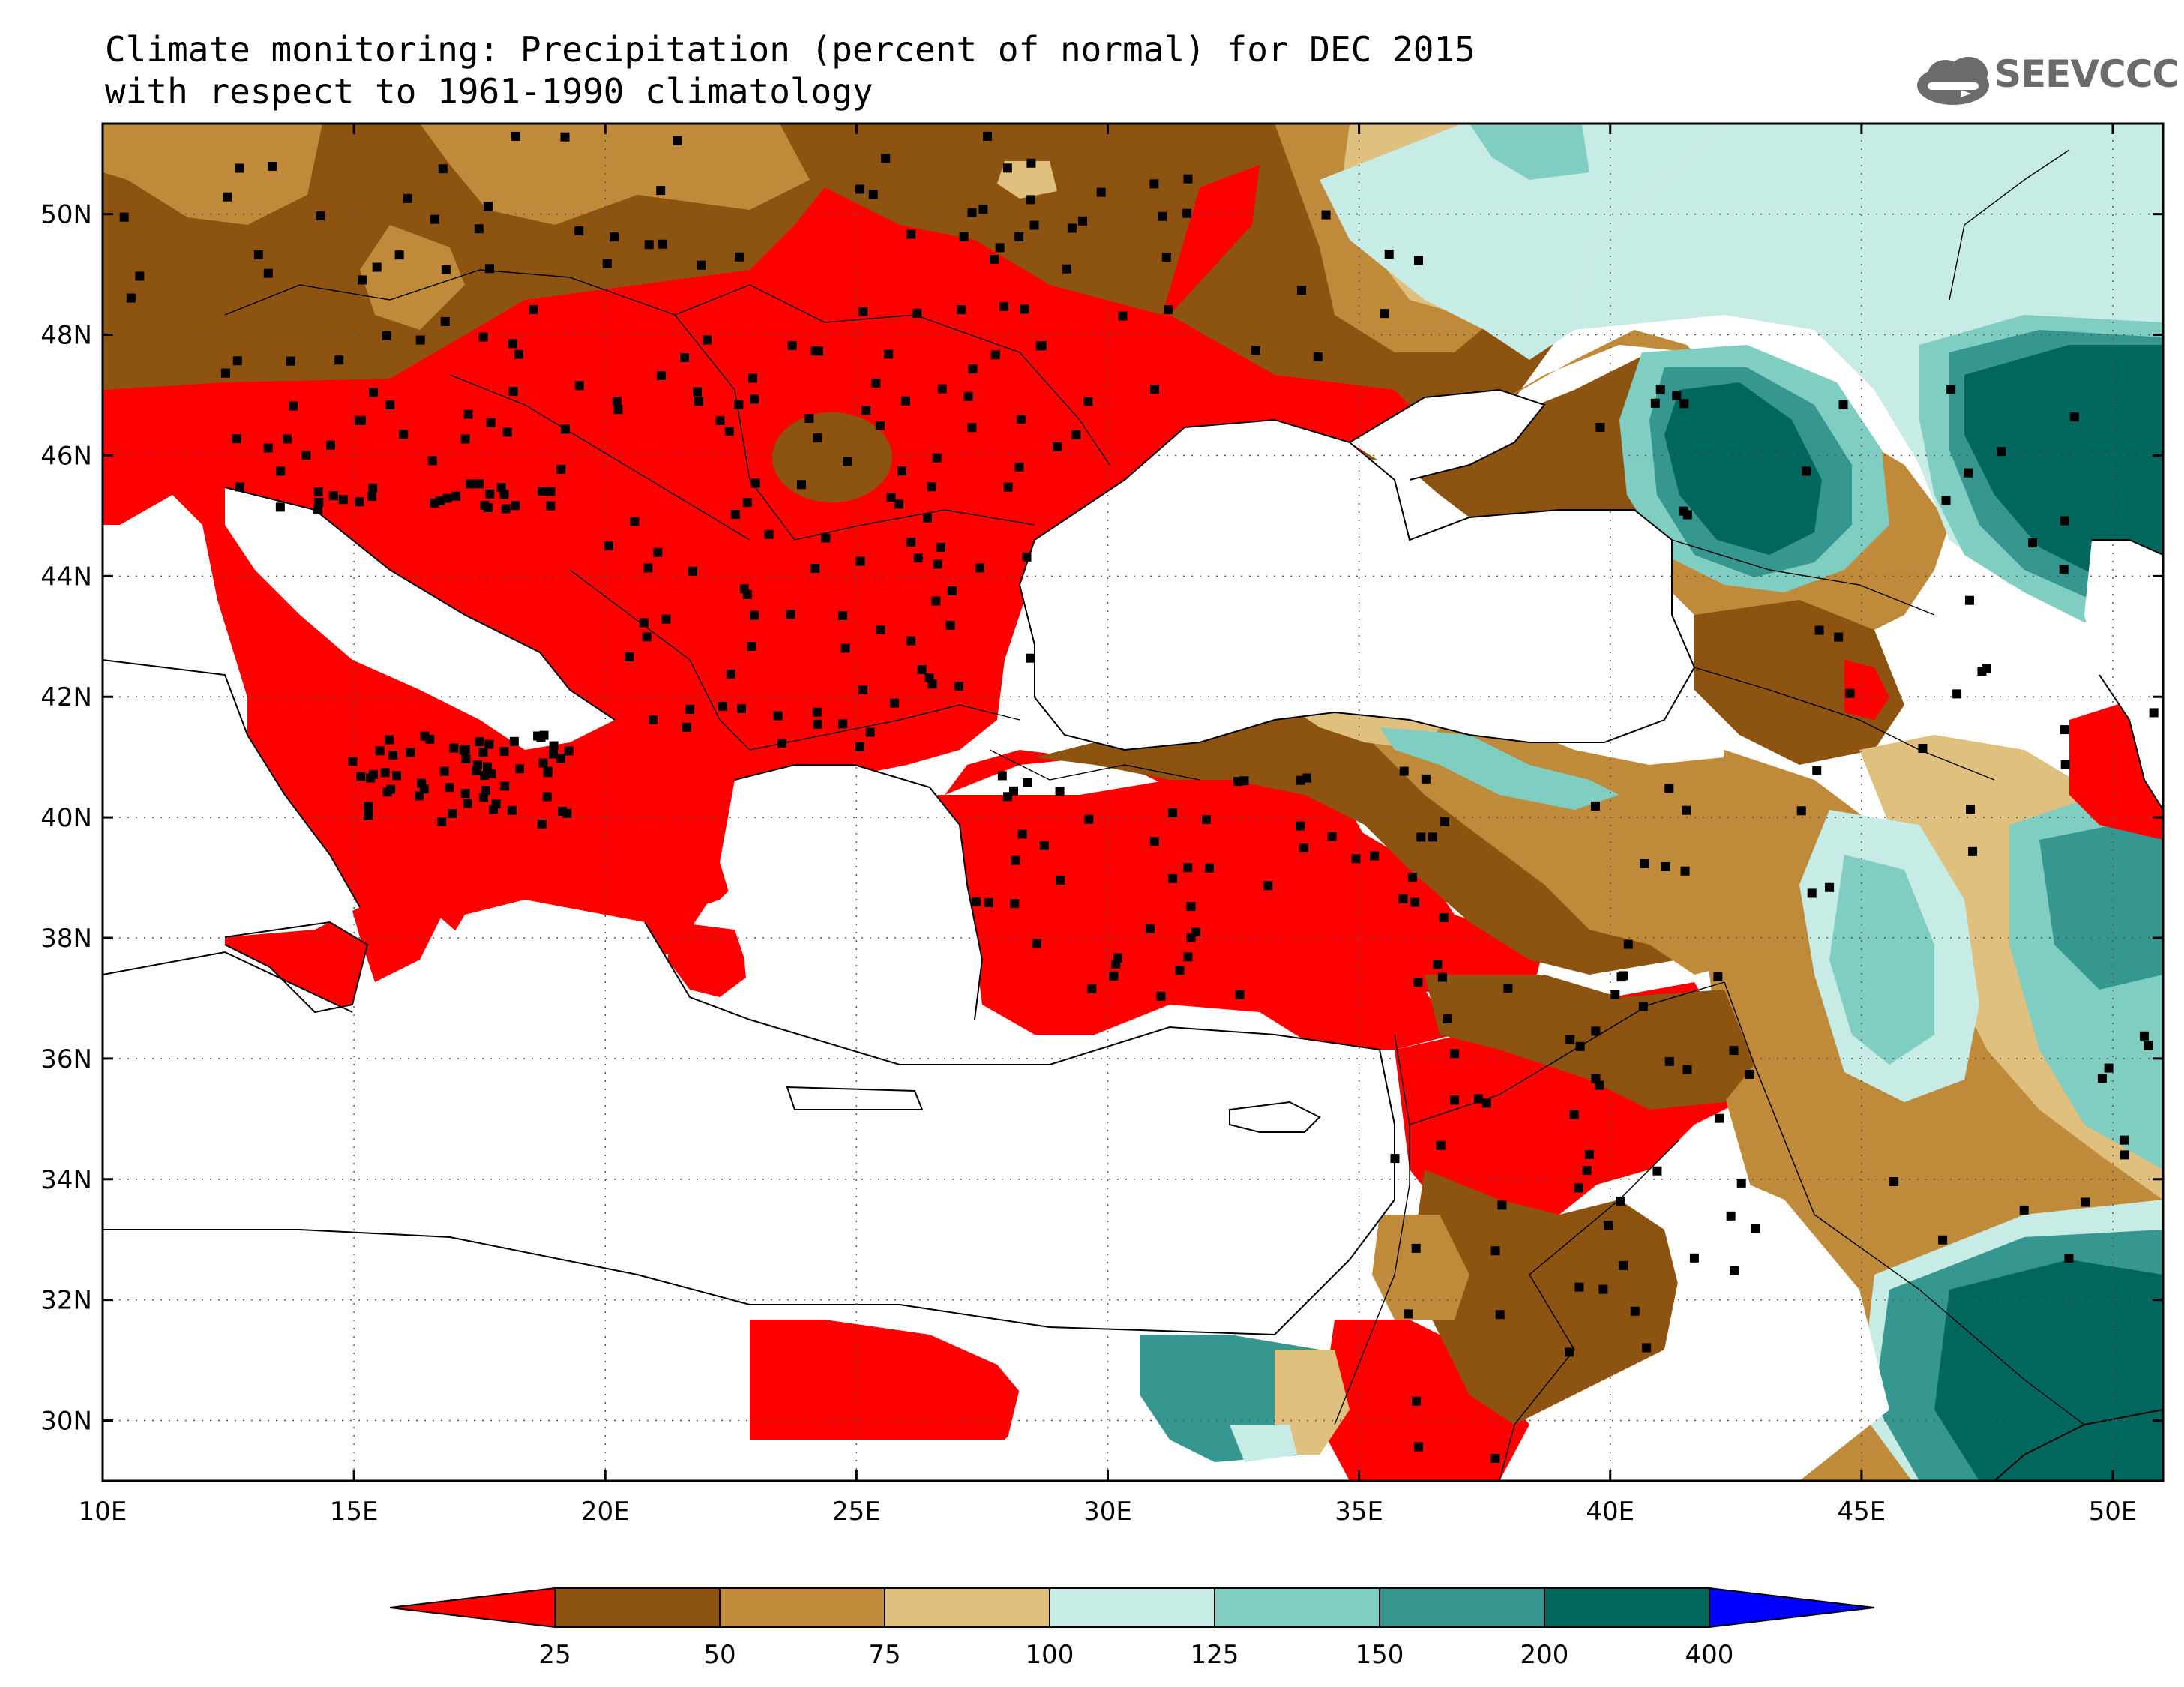  I want to click on field-turkey-teal, so click(1499, 768).